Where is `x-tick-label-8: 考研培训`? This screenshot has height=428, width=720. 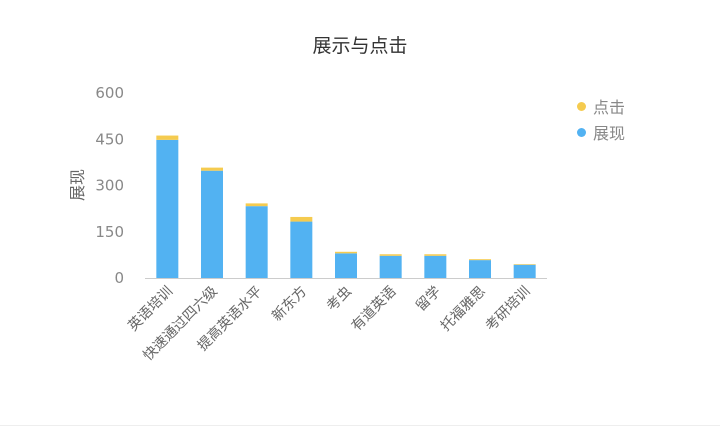
x-tick-label-8: 考研培训 is located at coordinates (508, 309).